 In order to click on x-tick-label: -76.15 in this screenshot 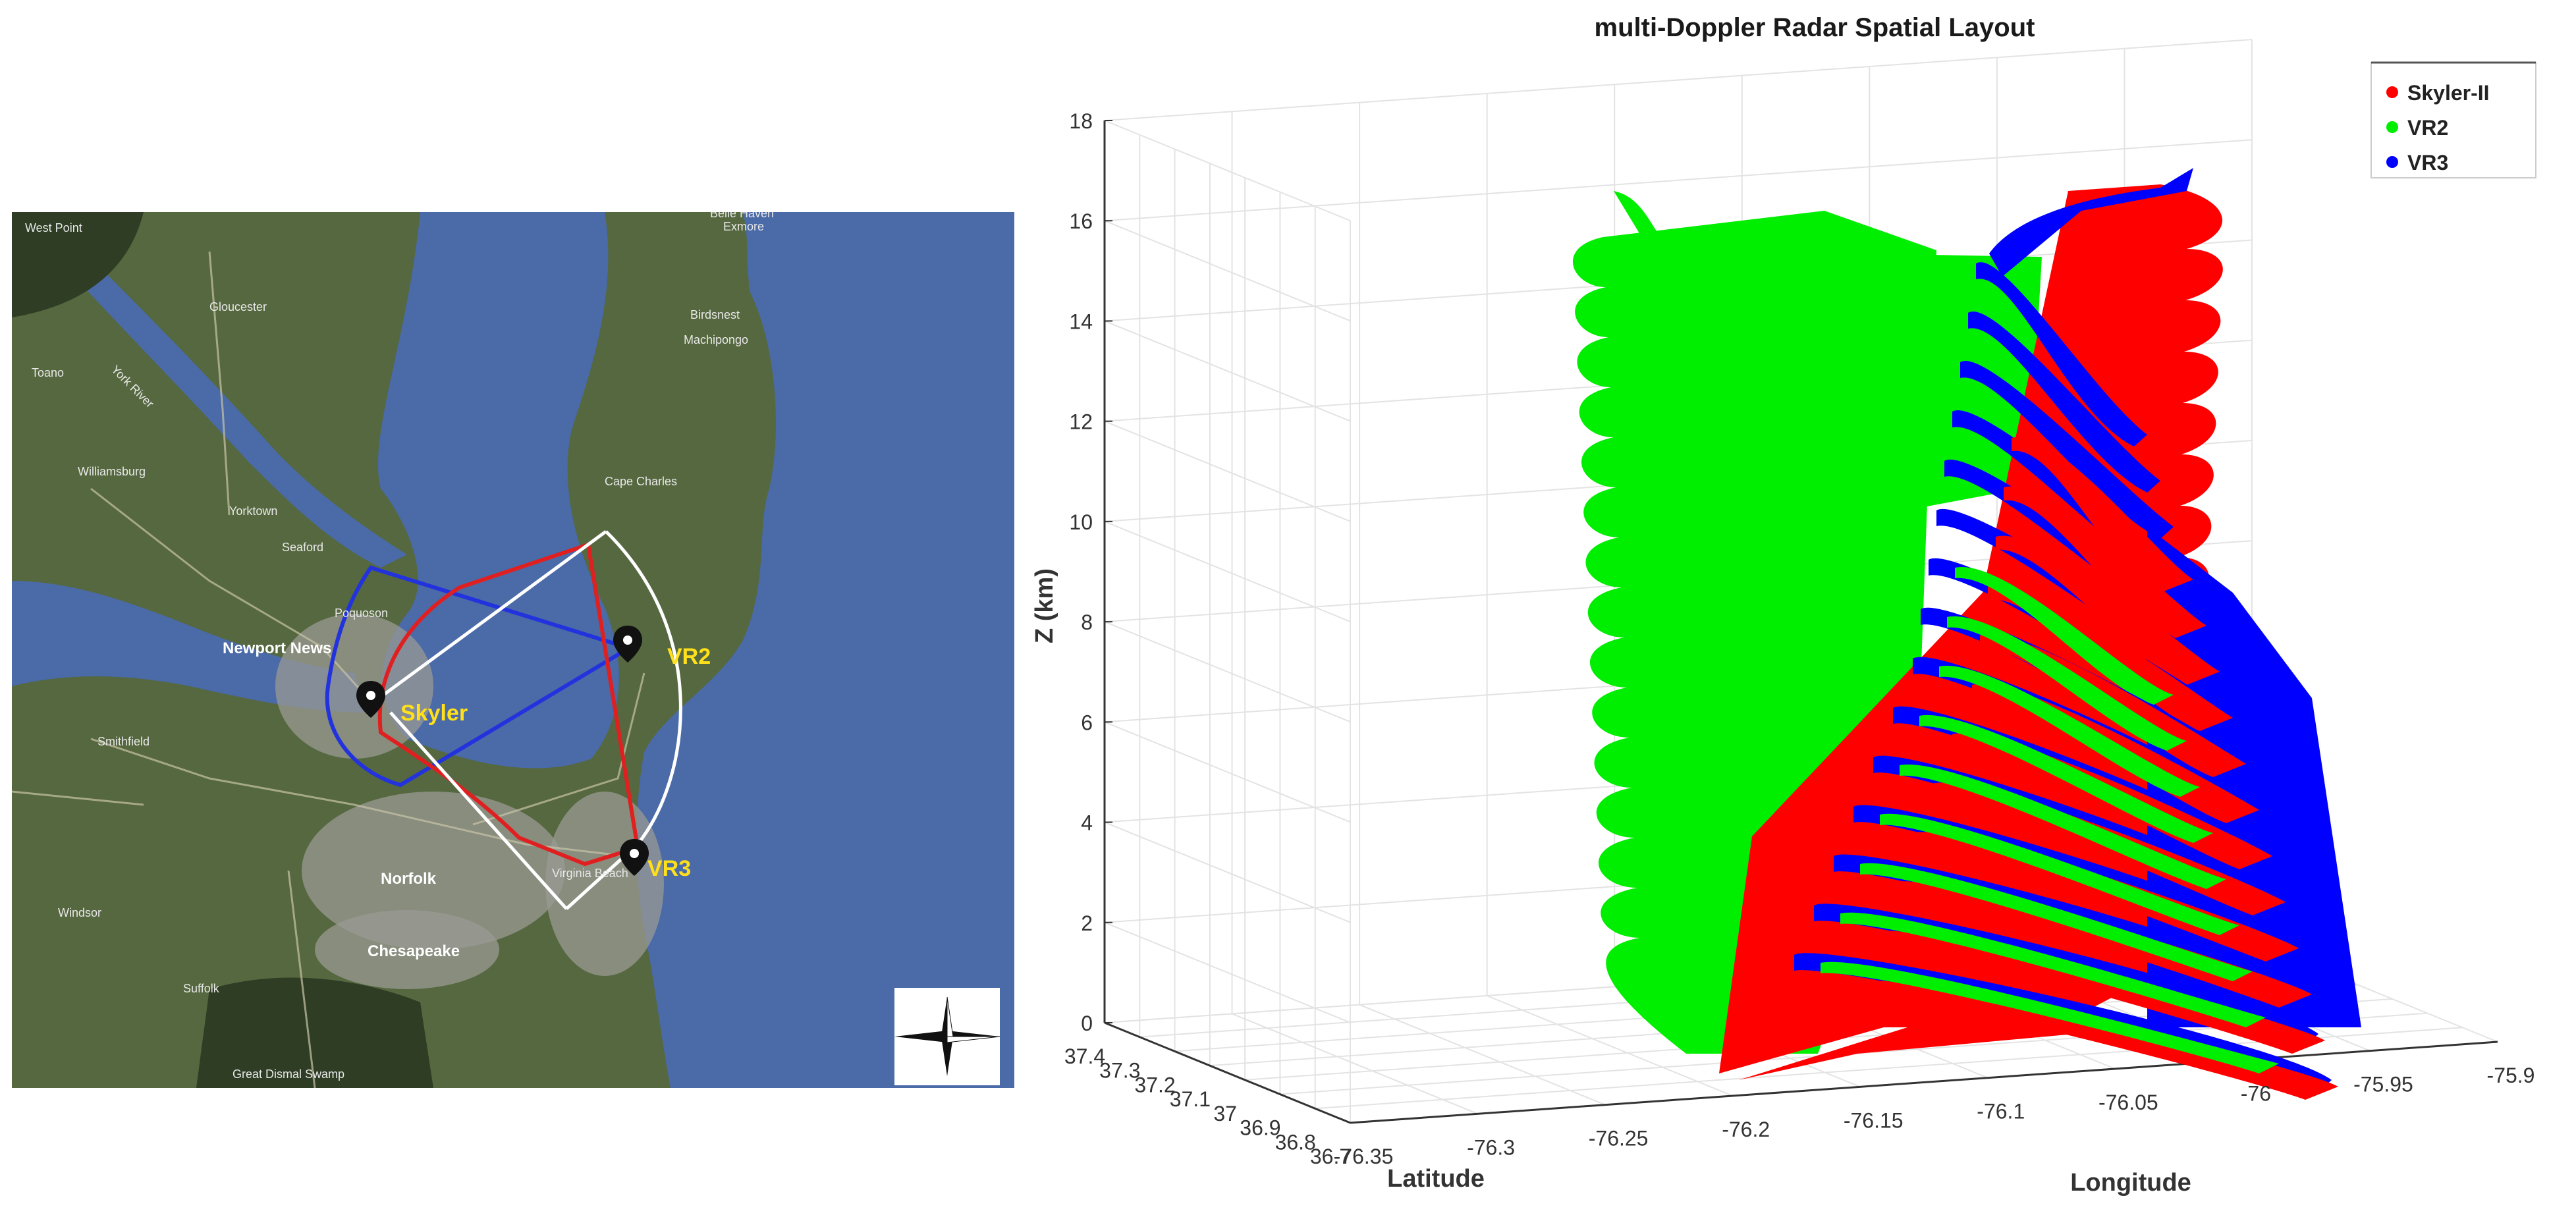, I will do `click(1874, 1120)`.